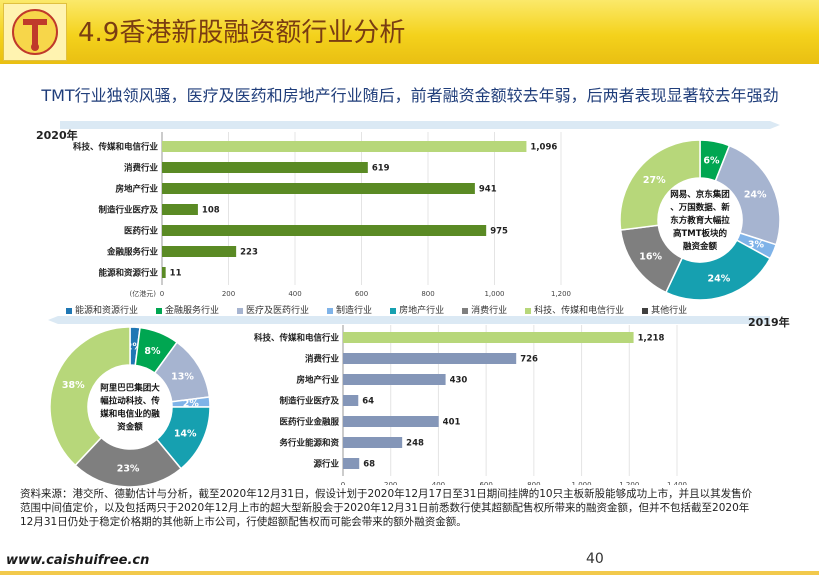  I want to click on donut-hole, so click(700, 220).